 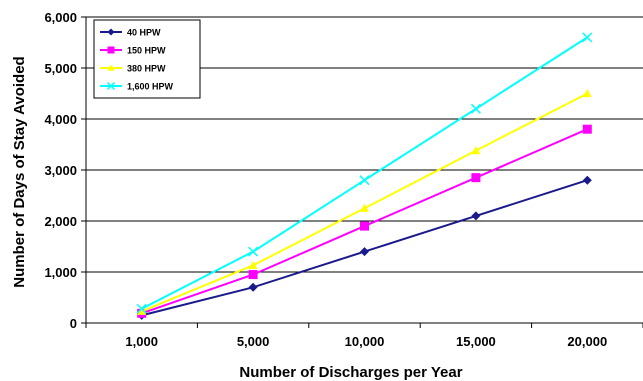 What do you see at coordinates (365, 341) in the screenshot?
I see `x-tick-label: 10,000` at bounding box center [365, 341].